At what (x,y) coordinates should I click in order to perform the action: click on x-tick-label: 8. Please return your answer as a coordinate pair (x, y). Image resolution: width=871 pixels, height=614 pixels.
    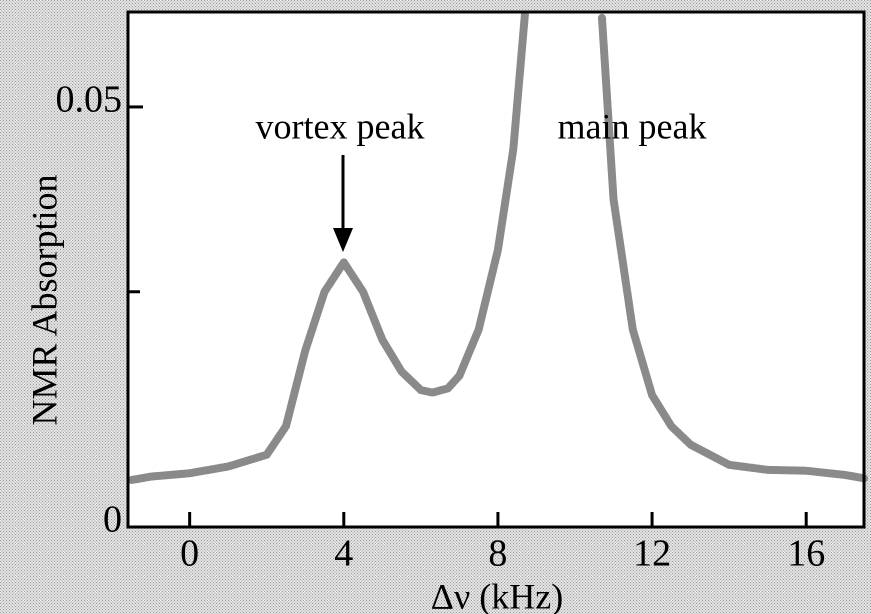
    Looking at the image, I should click on (497, 554).